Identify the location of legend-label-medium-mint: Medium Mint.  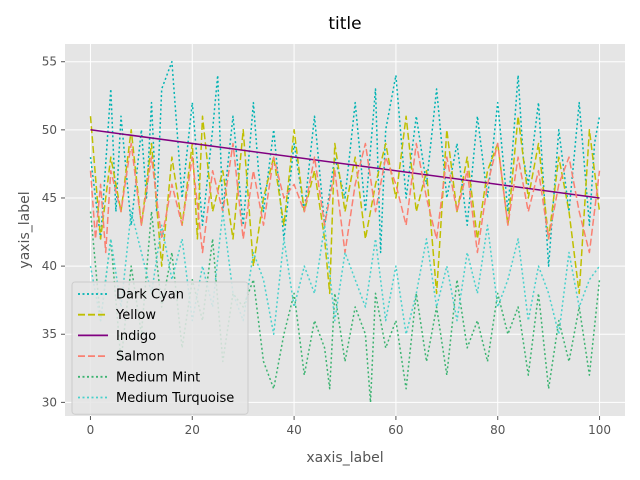
(158, 377).